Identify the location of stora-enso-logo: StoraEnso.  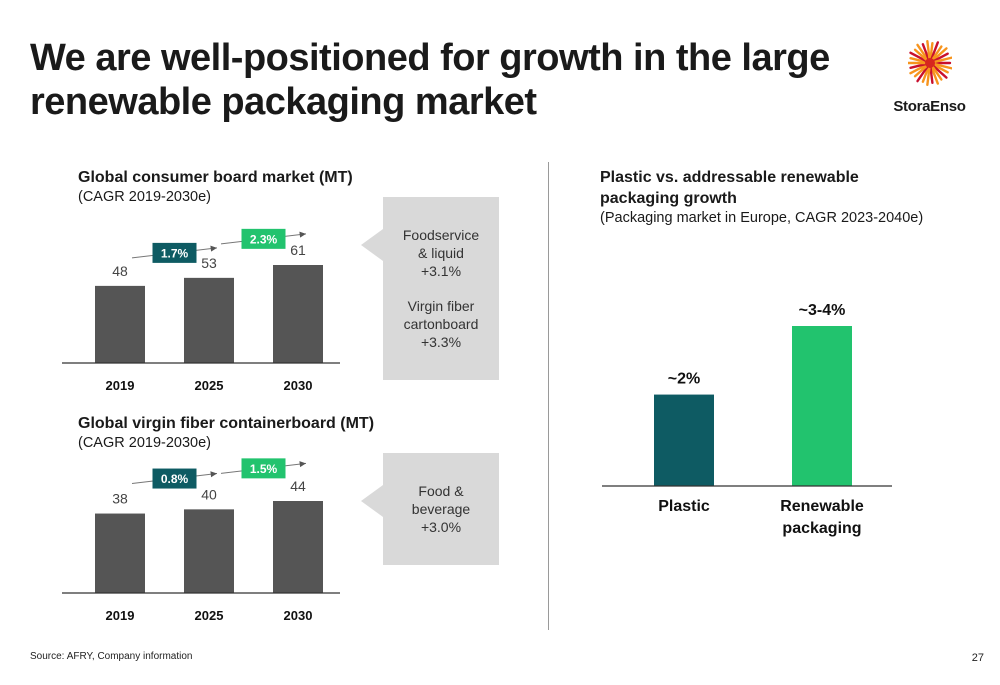
(929, 78).